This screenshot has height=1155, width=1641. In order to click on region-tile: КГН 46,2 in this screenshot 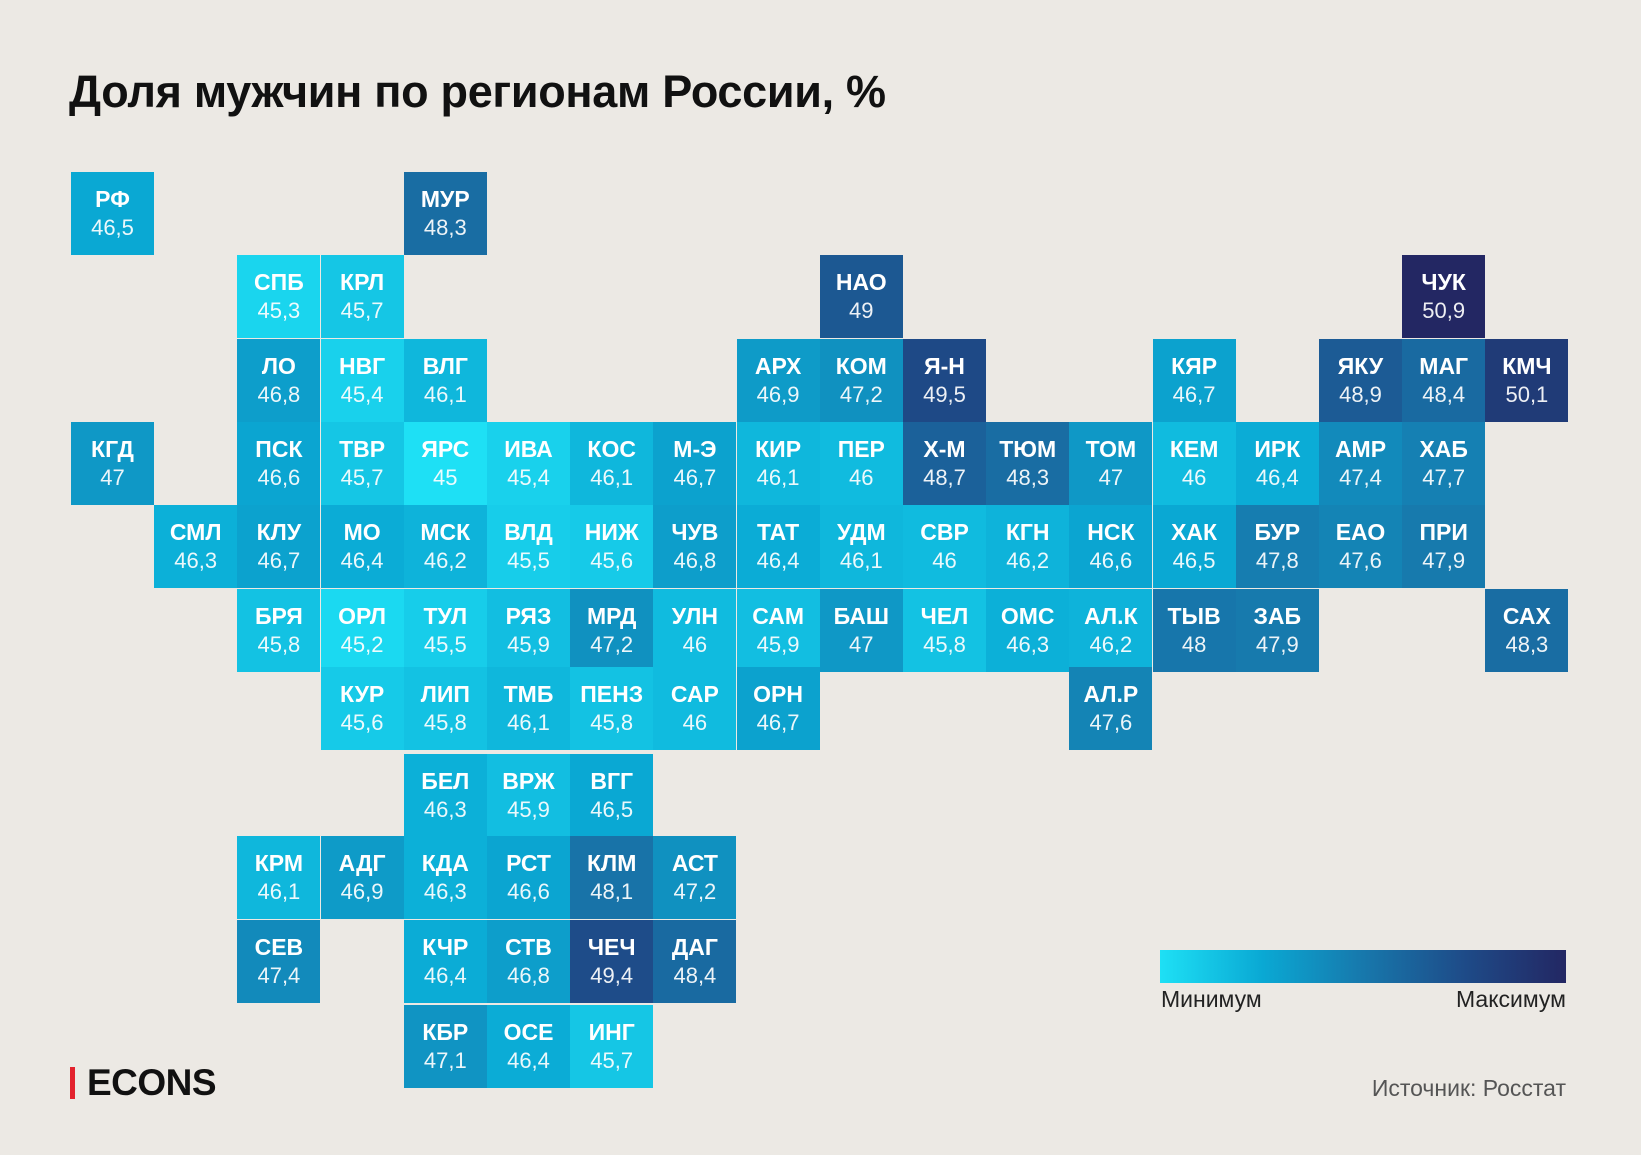, I will do `click(1028, 546)`.